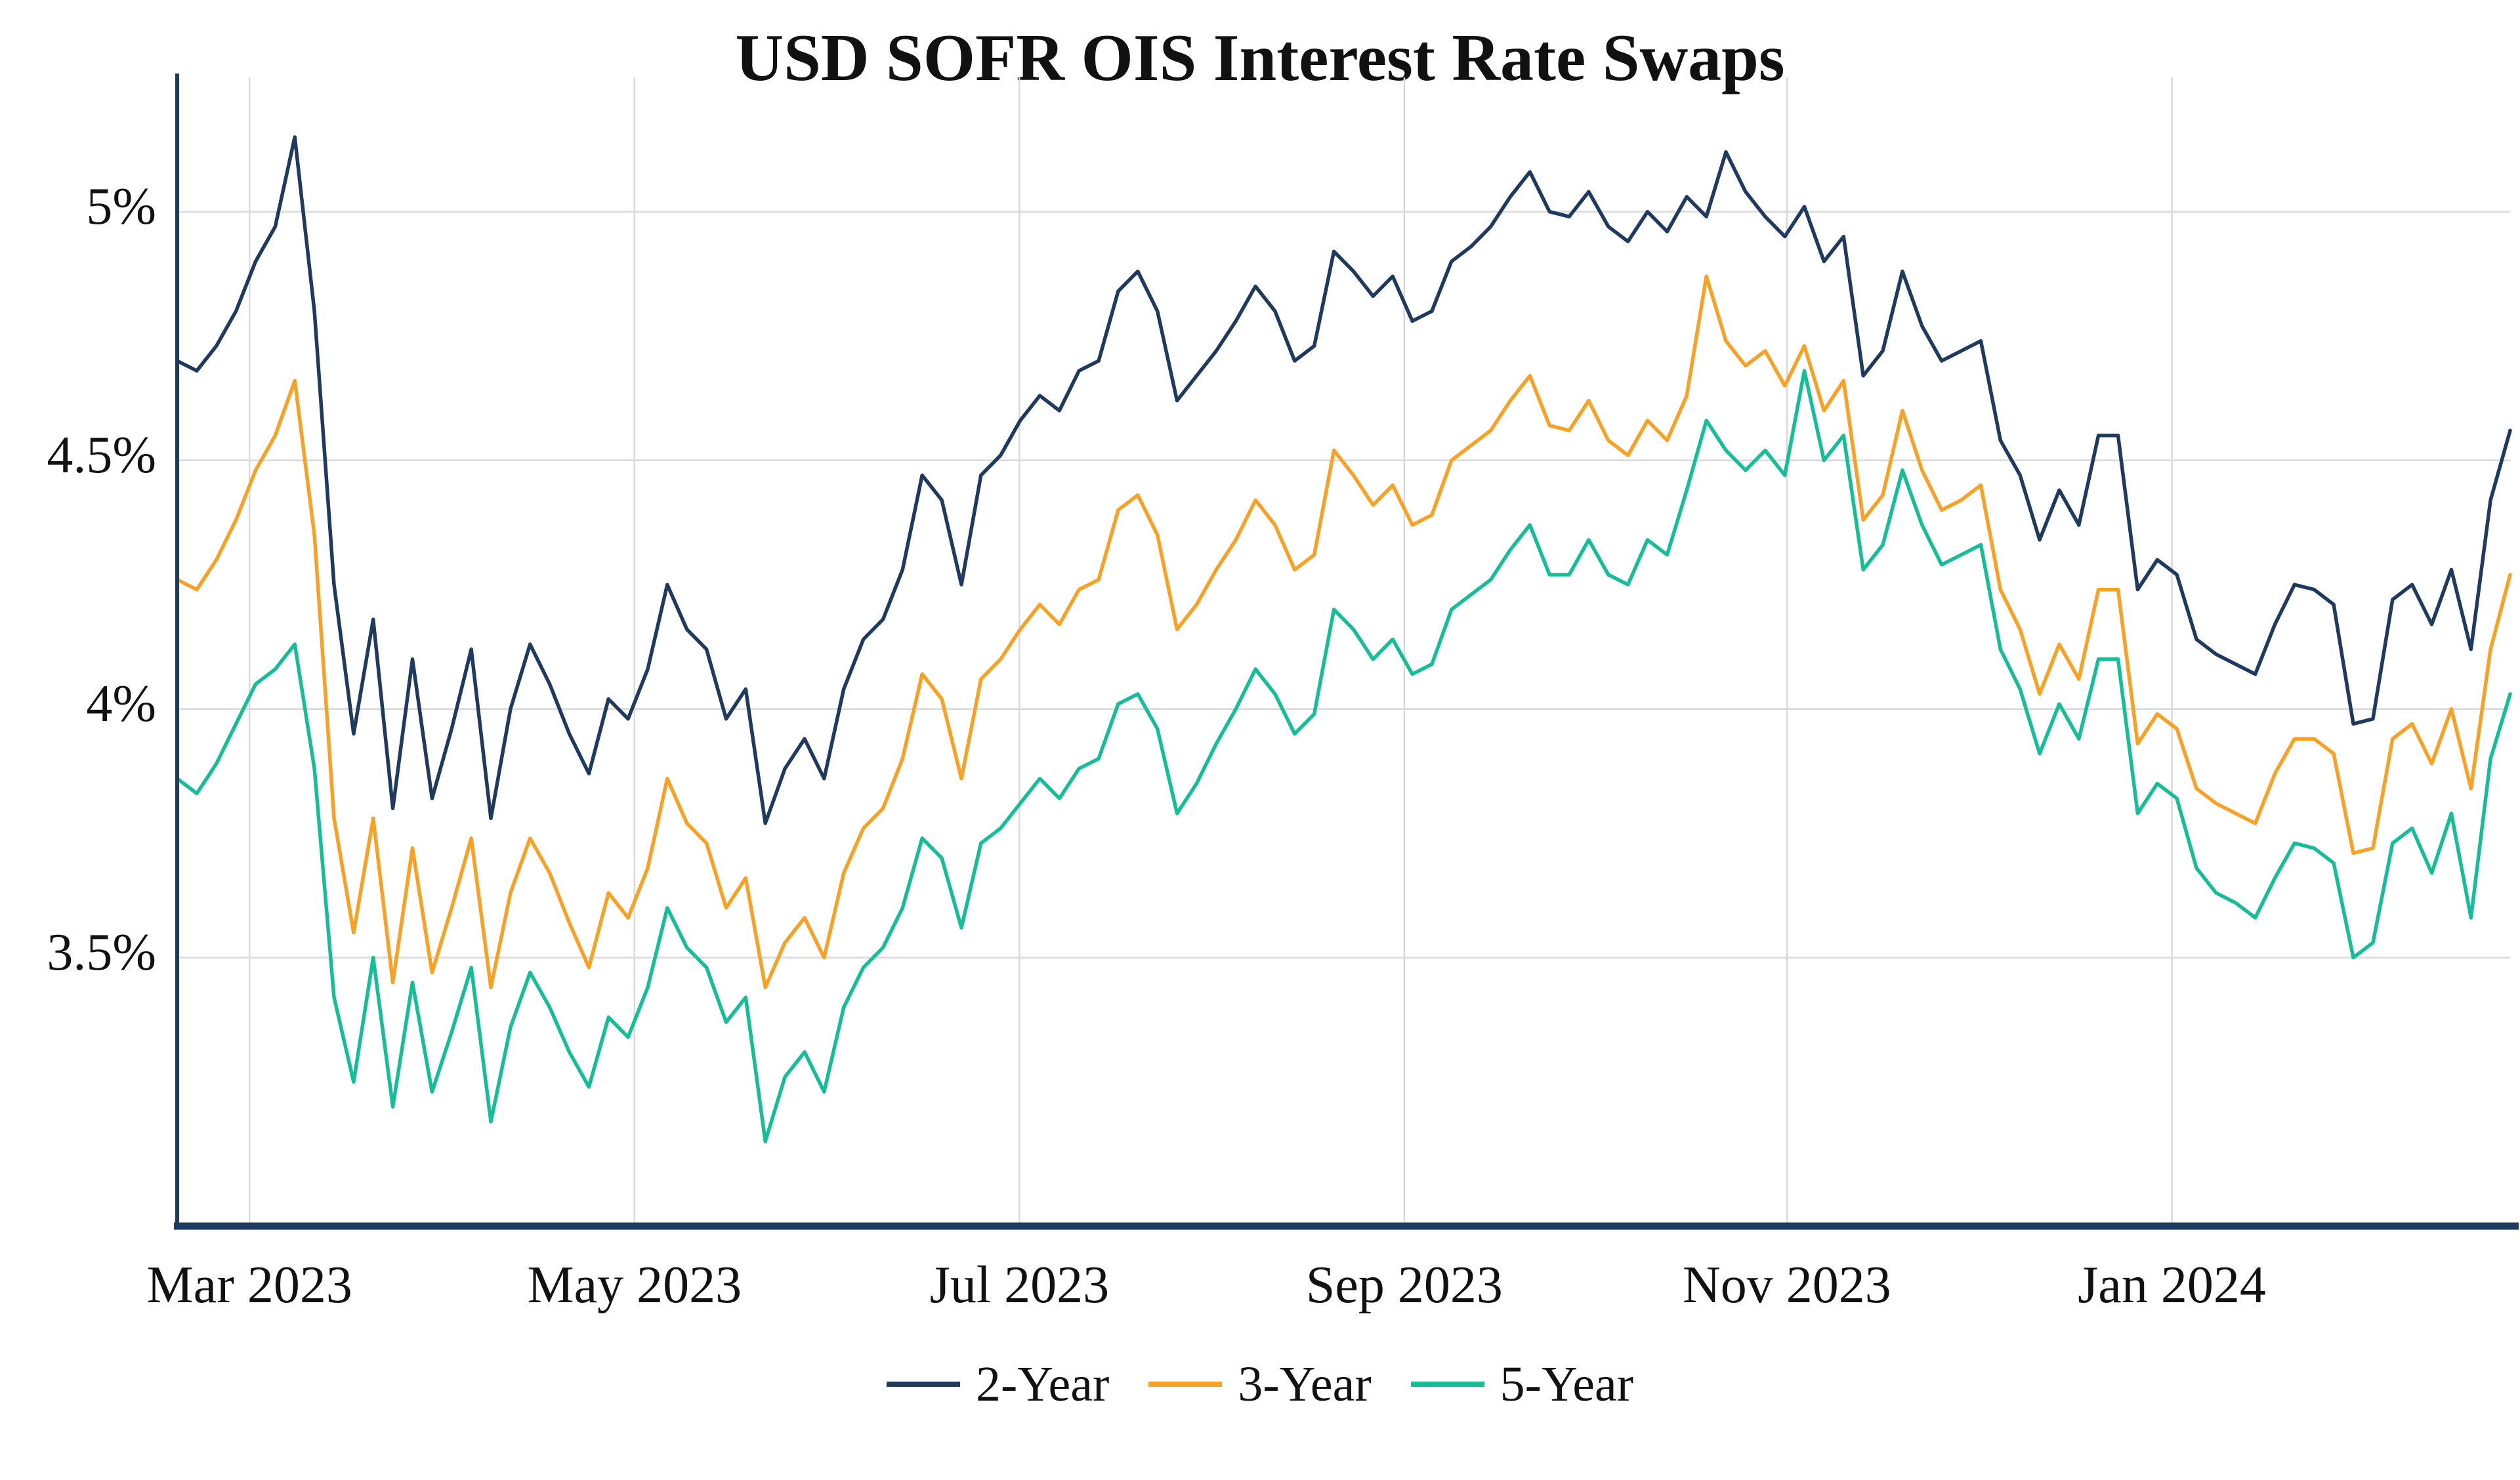  Describe the element at coordinates (1787, 1285) in the screenshot. I see `x-tick-label: Nov 2023` at that location.